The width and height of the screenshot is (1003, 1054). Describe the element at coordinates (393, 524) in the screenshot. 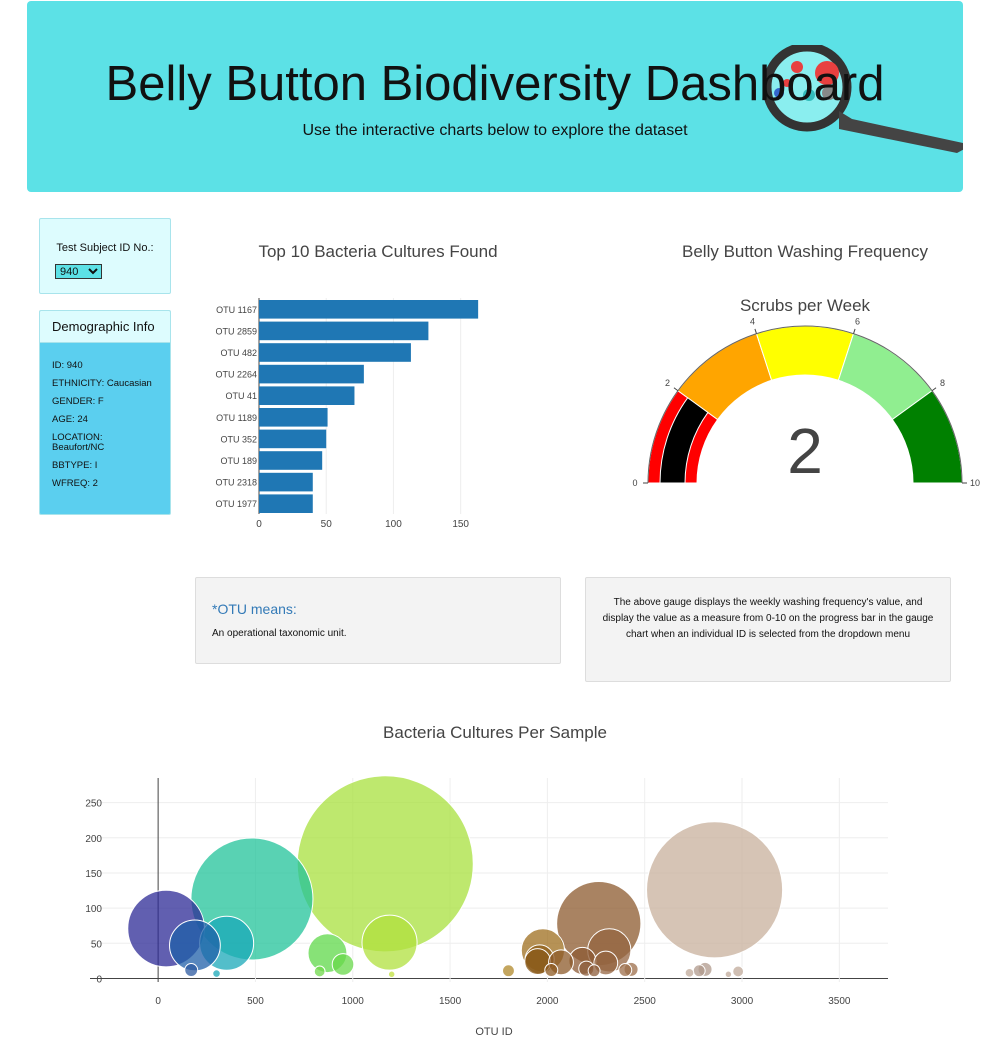

I see `bar-x-tick: 100` at that location.